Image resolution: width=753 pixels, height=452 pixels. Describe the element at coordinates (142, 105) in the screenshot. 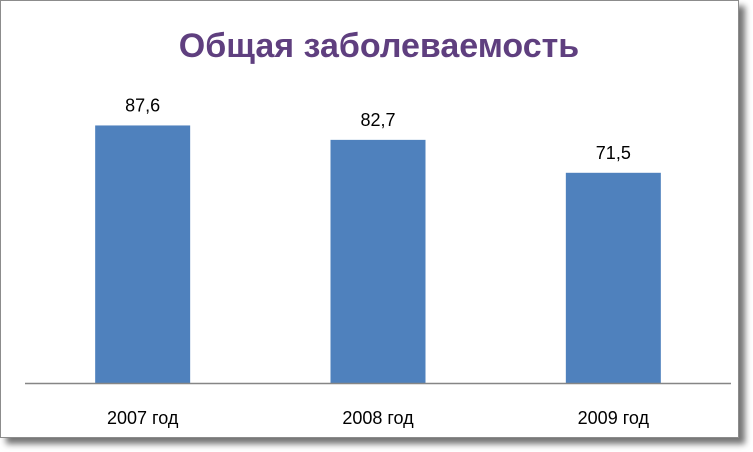

I see `data-label-1: 87,6` at that location.